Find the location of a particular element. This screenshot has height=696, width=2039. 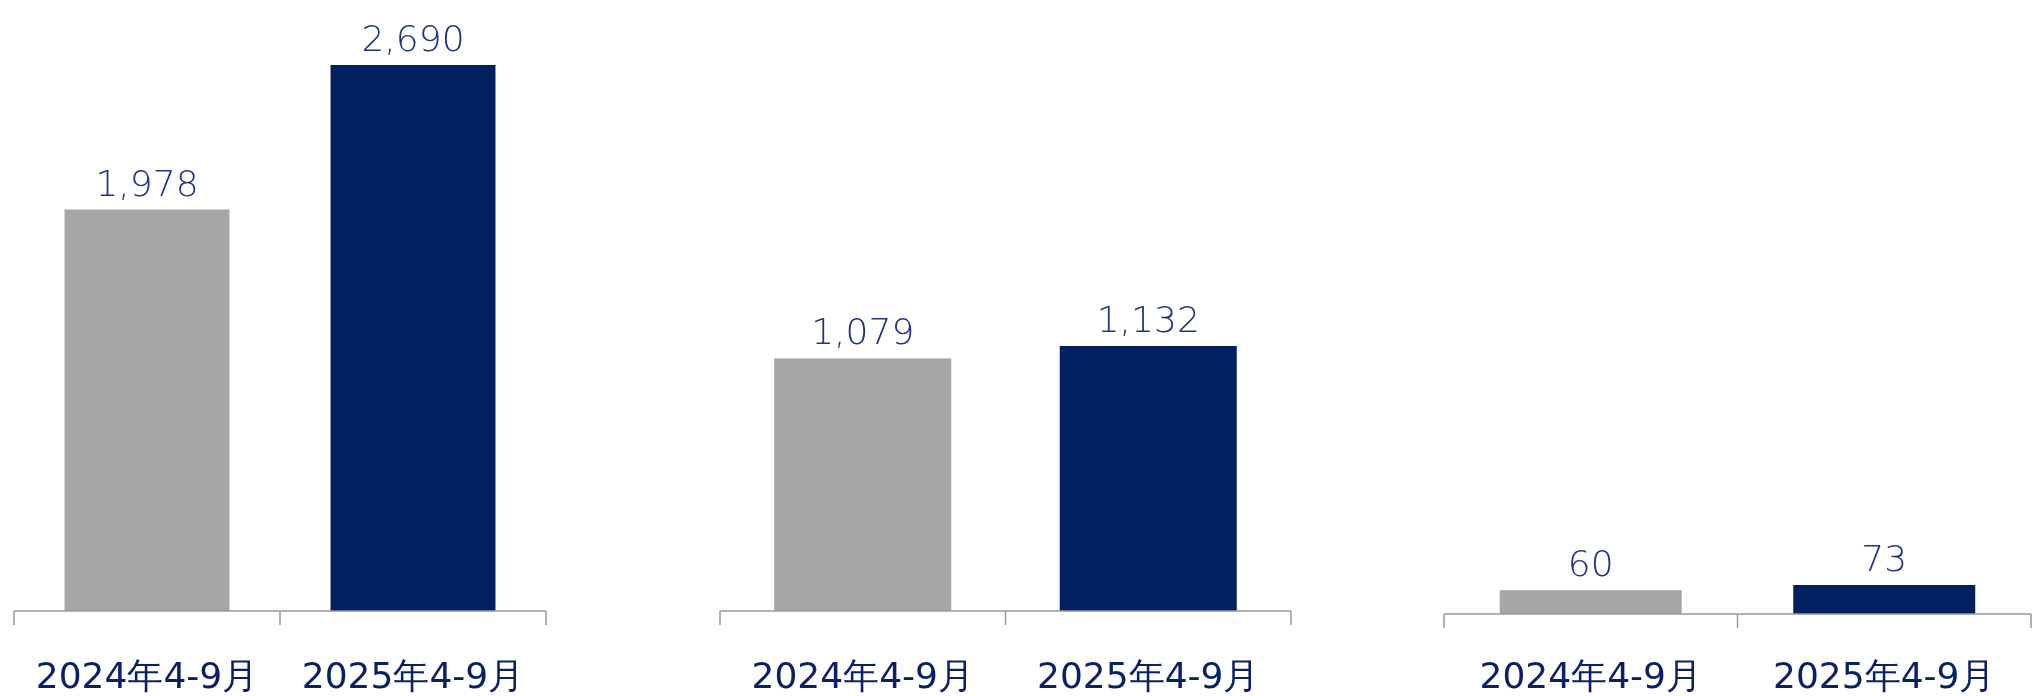

data-label: 73 is located at coordinates (1884, 558).